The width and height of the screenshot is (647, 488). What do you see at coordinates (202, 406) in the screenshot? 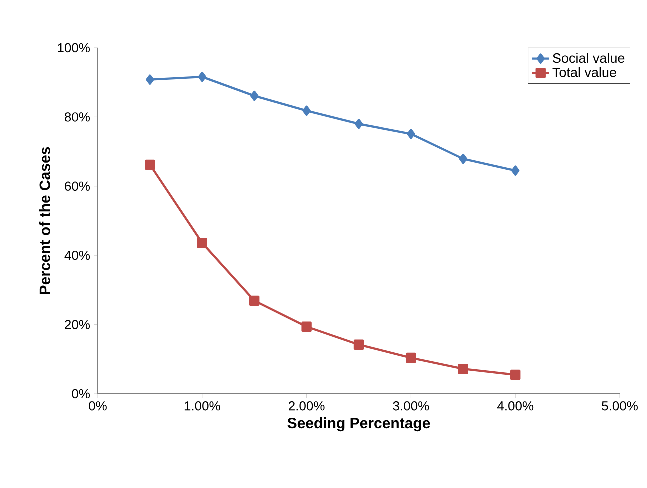
I see `x-tick-label: 1.00%` at bounding box center [202, 406].